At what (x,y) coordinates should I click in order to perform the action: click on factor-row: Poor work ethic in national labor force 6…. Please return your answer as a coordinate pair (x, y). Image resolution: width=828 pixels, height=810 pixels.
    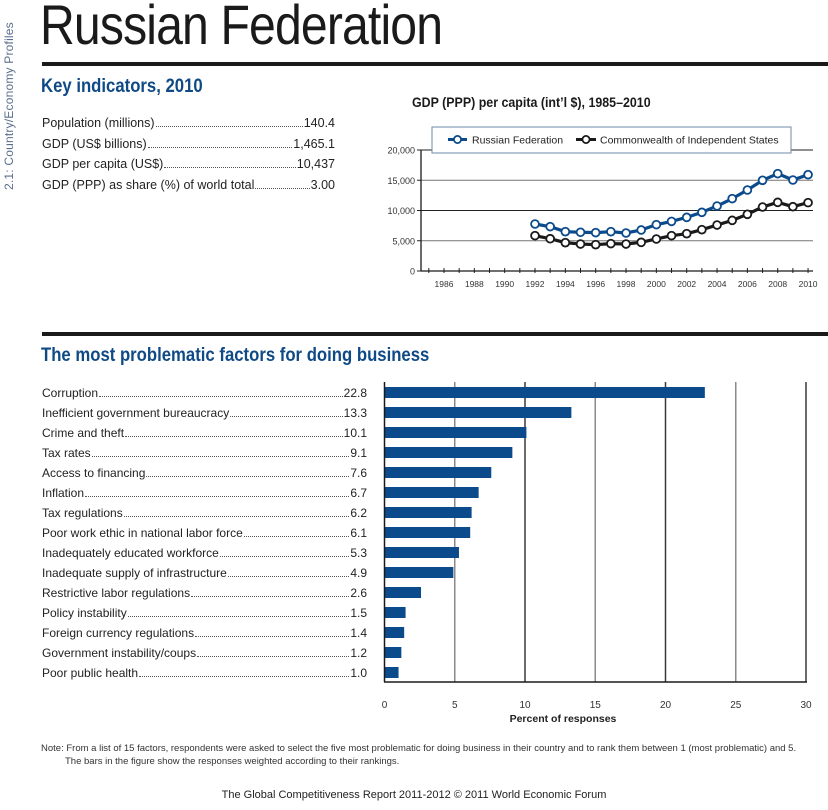
    Looking at the image, I should click on (204, 533).